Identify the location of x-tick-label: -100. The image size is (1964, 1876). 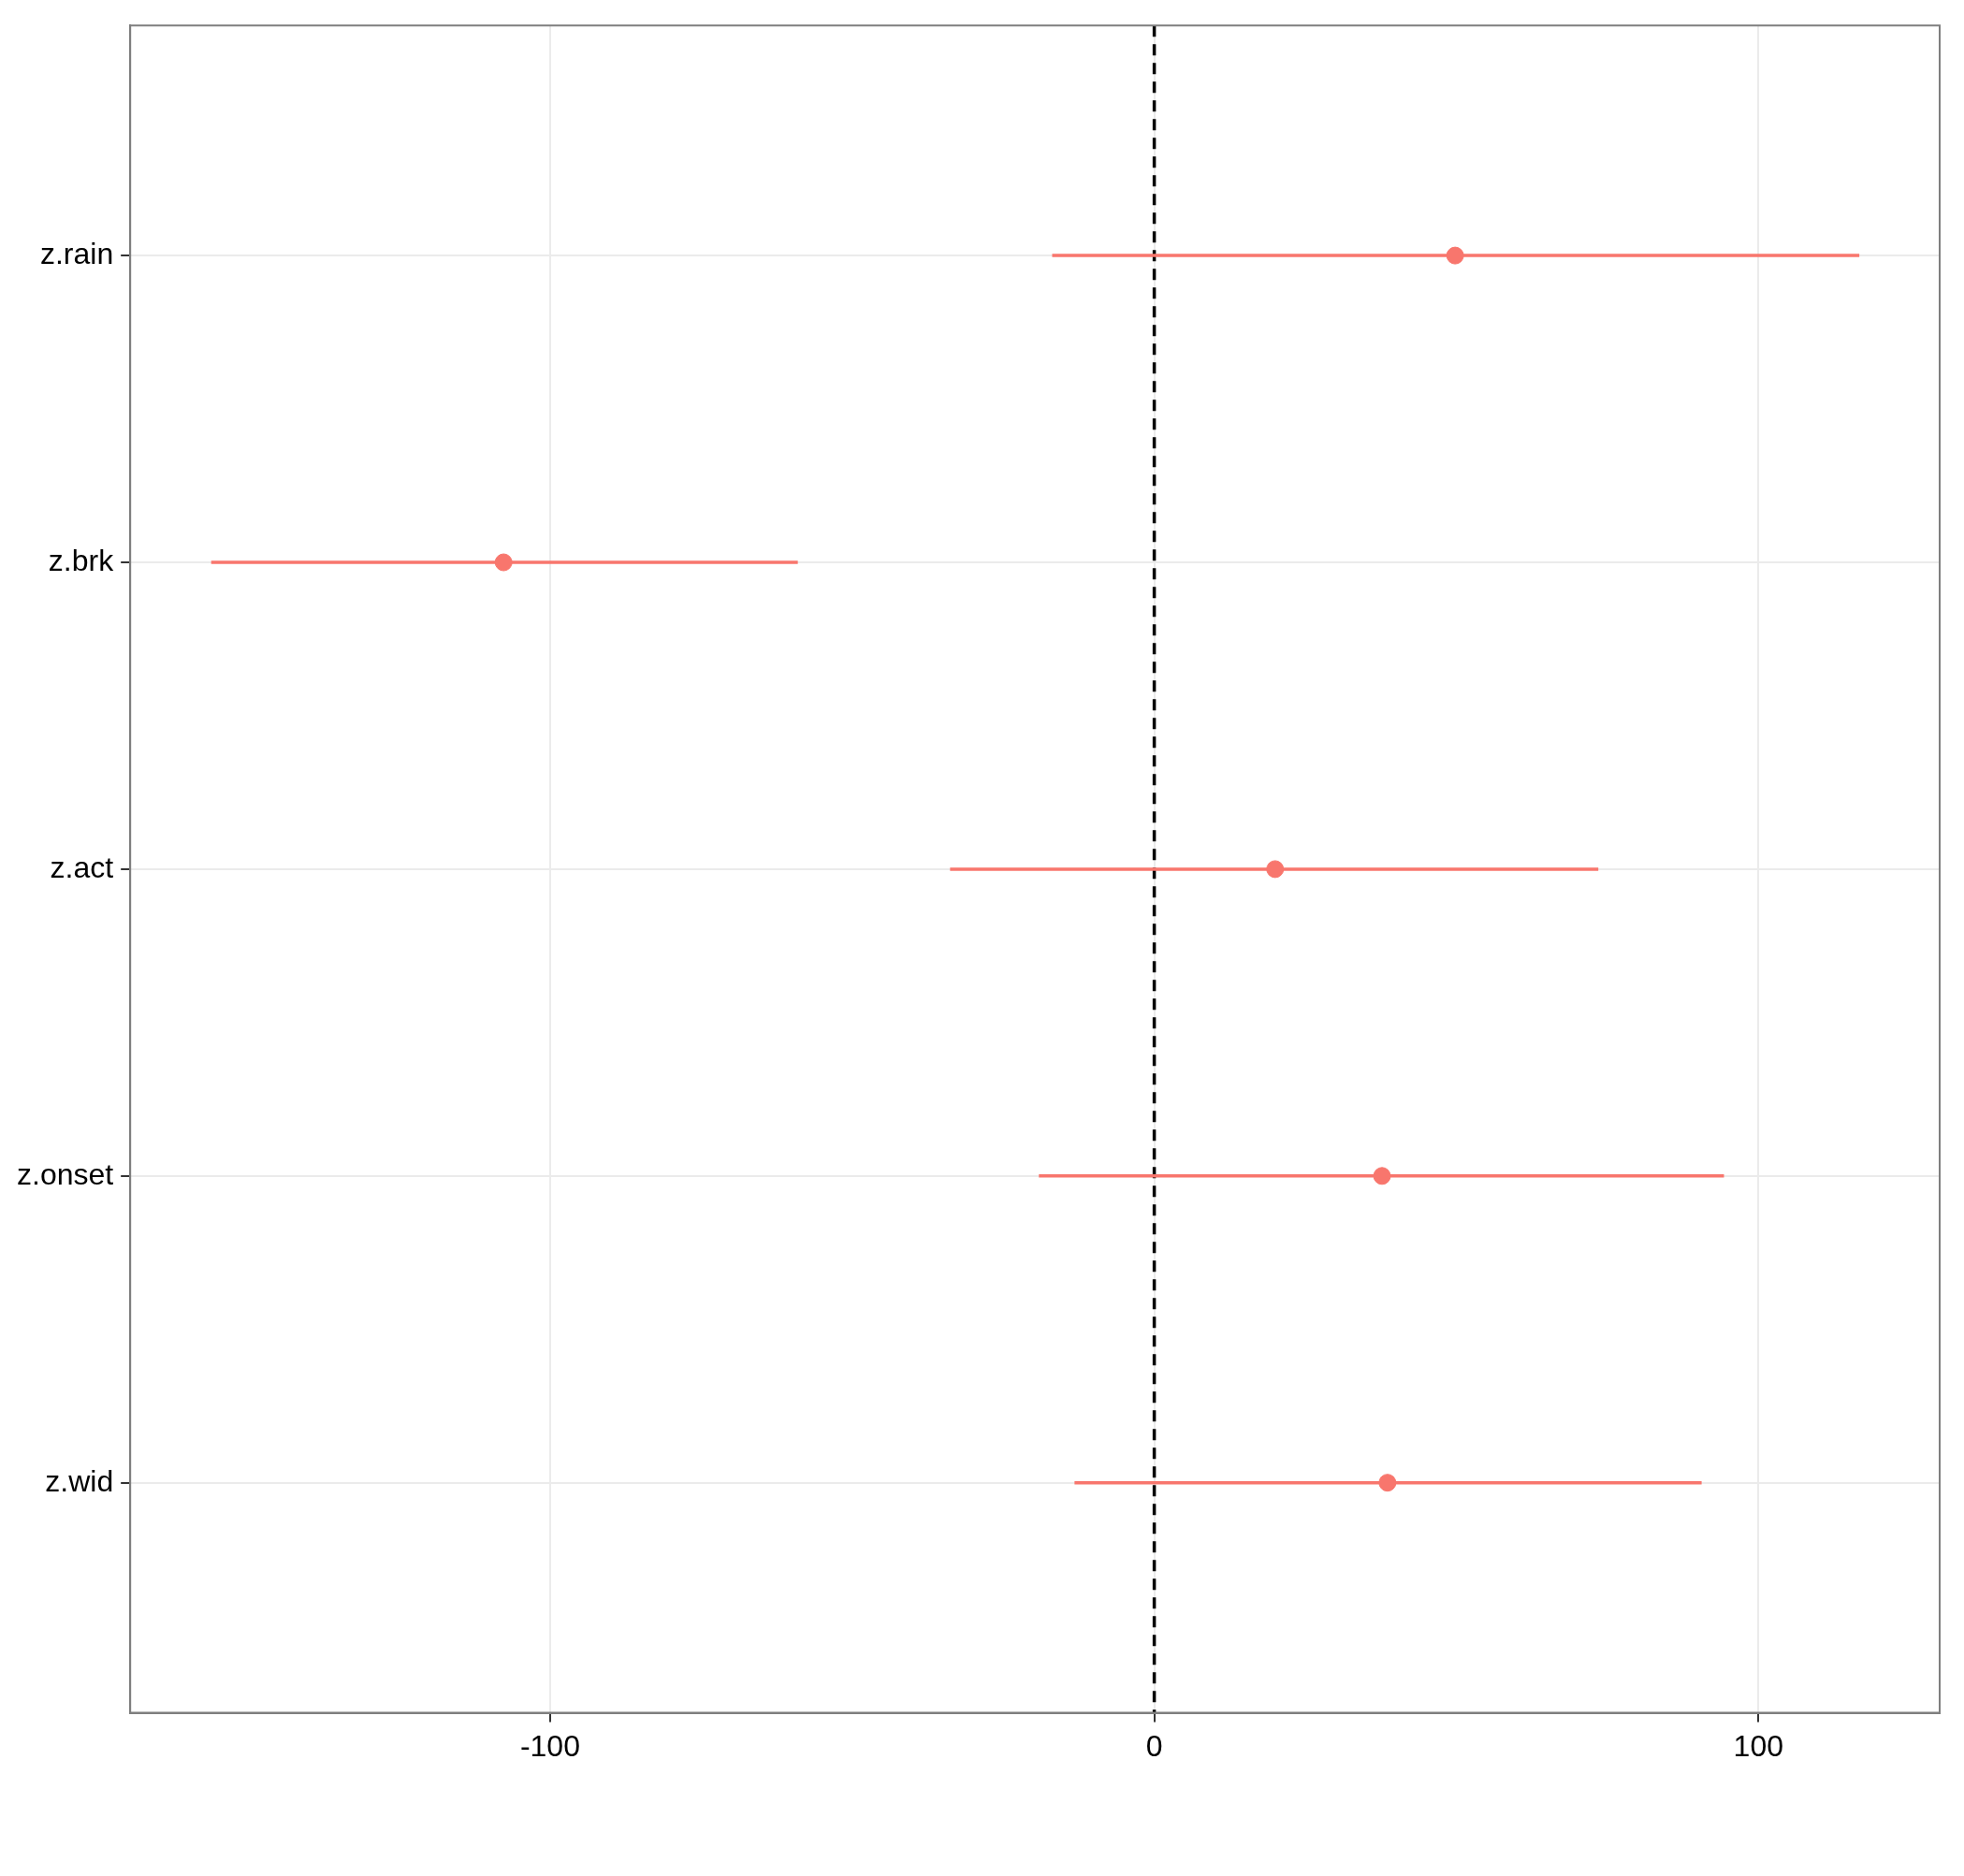
(549, 1745).